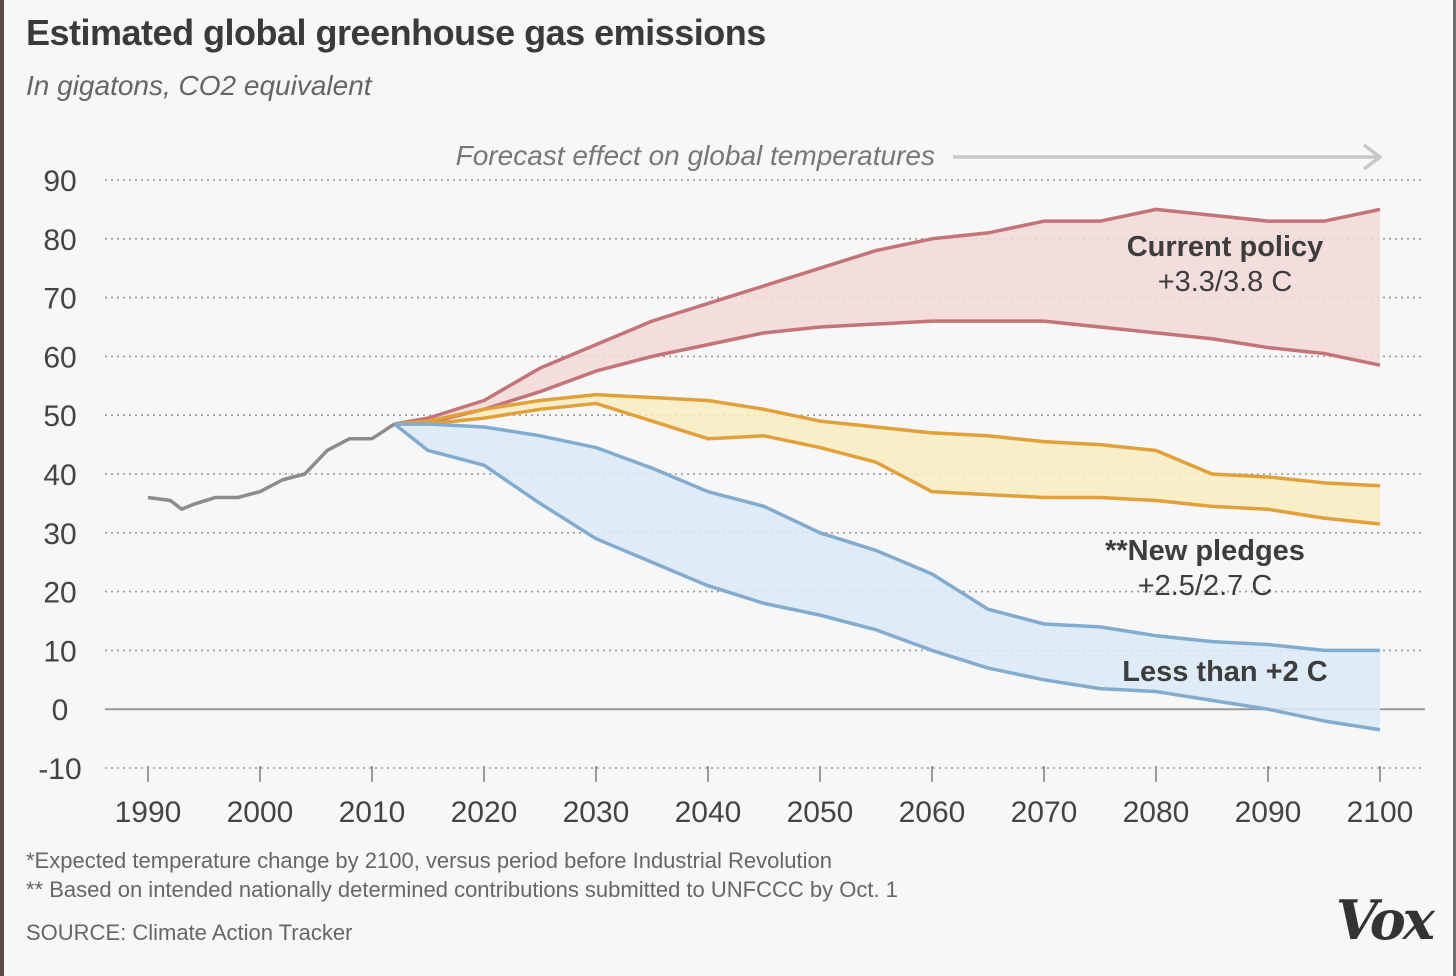  I want to click on y-tick-label: 20, so click(59, 593).